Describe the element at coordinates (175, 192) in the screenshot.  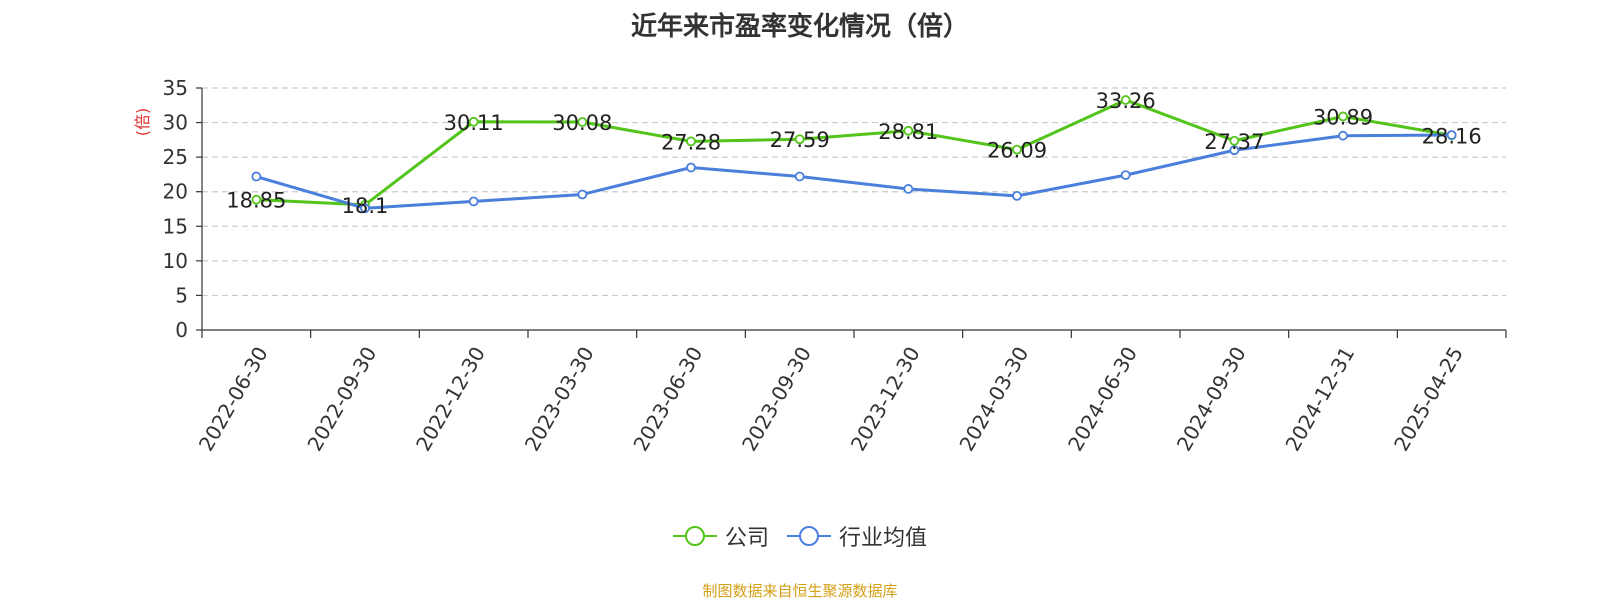
I see `y-tick-label-20: 20` at that location.